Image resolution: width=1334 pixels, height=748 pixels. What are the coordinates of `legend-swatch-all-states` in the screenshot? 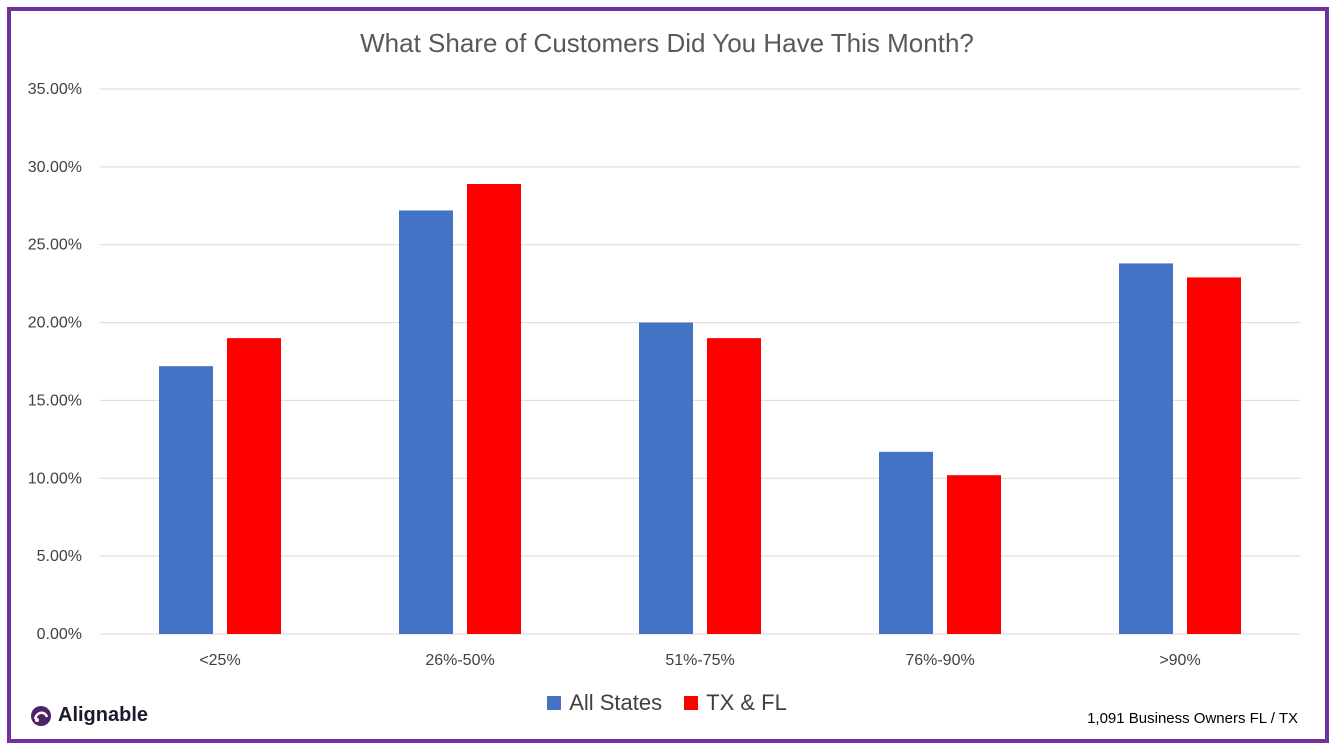 It's located at (554, 703).